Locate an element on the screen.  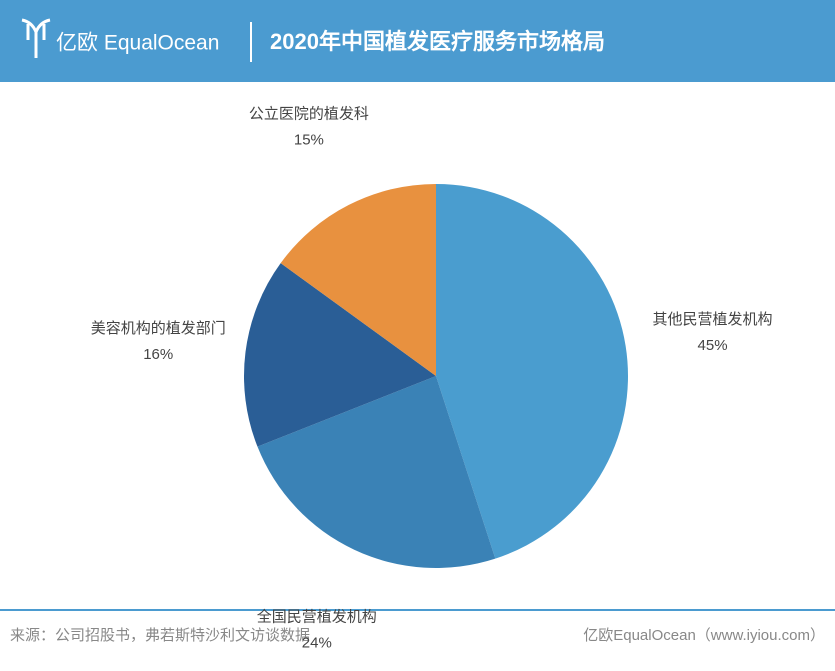
source: 来源：公司招股书，弗若斯特沙利文访谈数据 is located at coordinates (160, 635).